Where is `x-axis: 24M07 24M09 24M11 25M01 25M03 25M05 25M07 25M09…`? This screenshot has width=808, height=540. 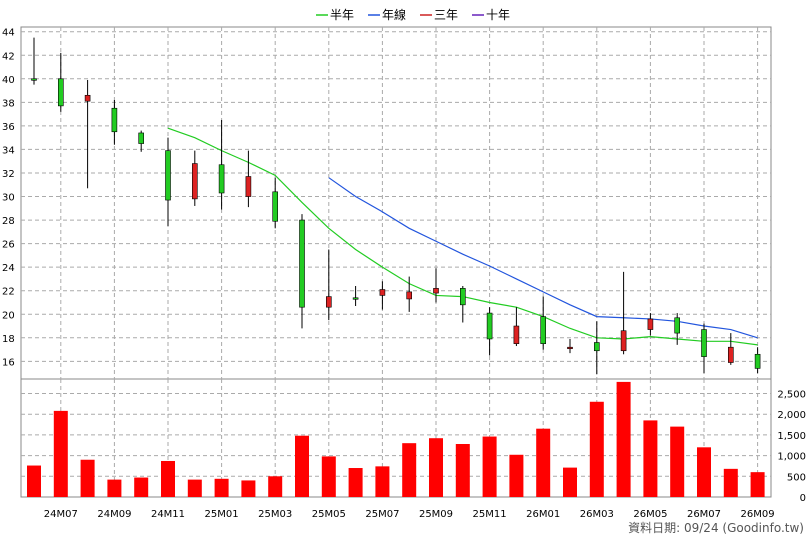 x-axis: 24M07 24M09 24M11 25M01 25M03 25M05 25M07 25M09… is located at coordinates (409, 514).